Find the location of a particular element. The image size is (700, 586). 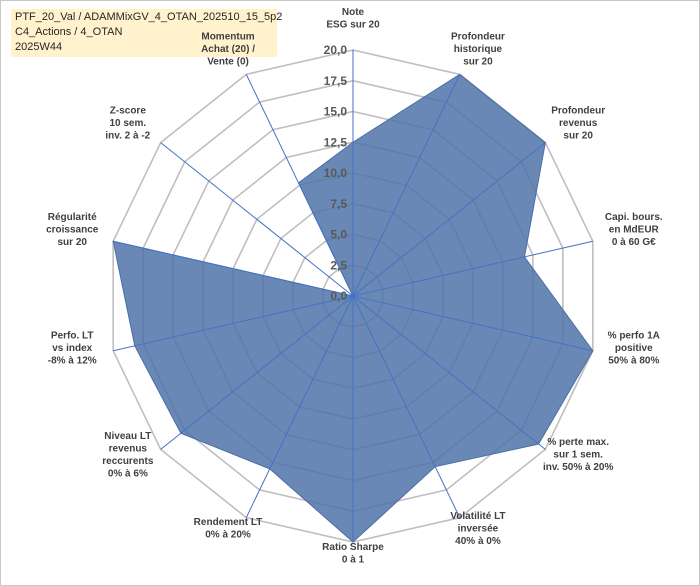

axis-label-line: positive is located at coordinates (634, 348).